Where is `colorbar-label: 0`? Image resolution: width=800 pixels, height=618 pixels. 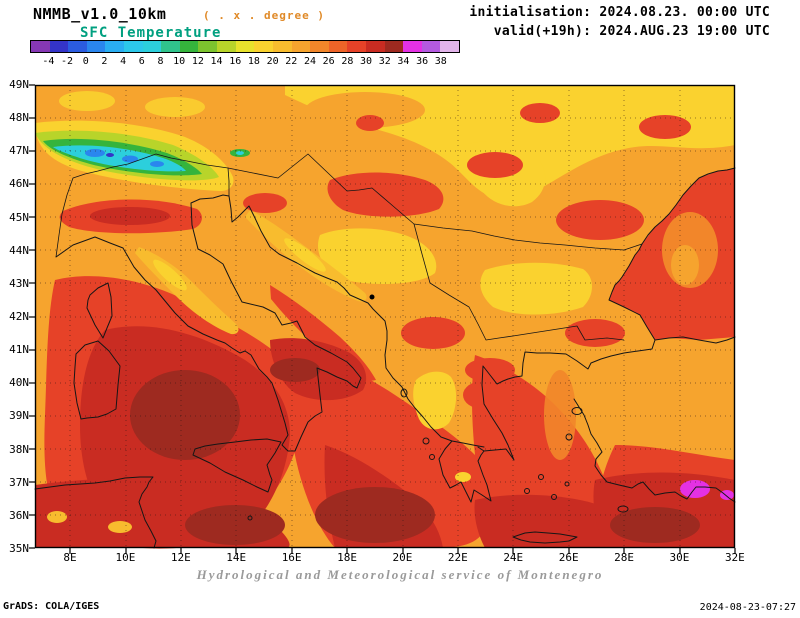 colorbar-label: 0 is located at coordinates (85, 61).